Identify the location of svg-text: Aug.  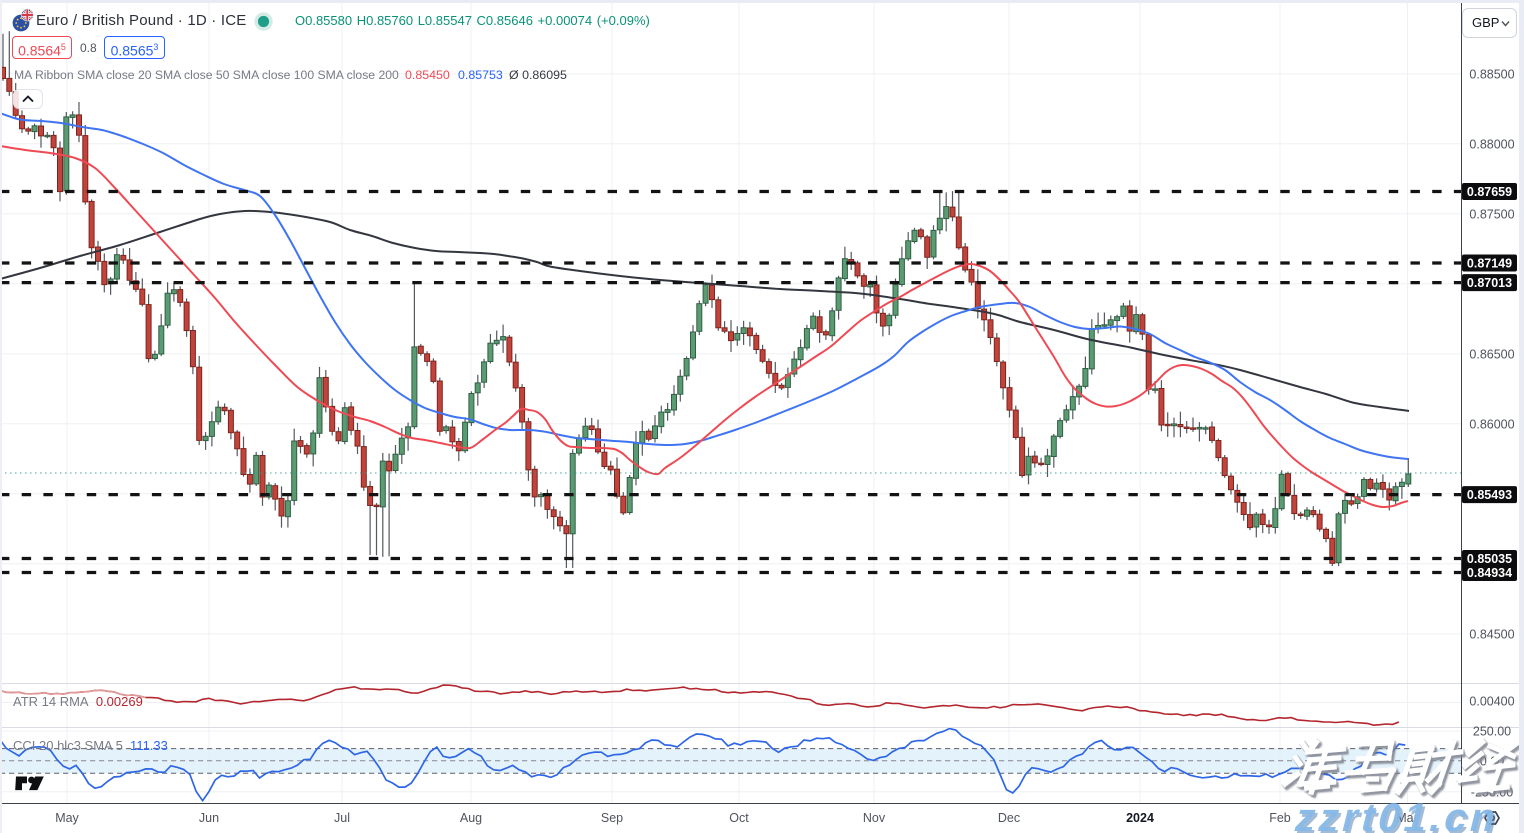
(471, 818).